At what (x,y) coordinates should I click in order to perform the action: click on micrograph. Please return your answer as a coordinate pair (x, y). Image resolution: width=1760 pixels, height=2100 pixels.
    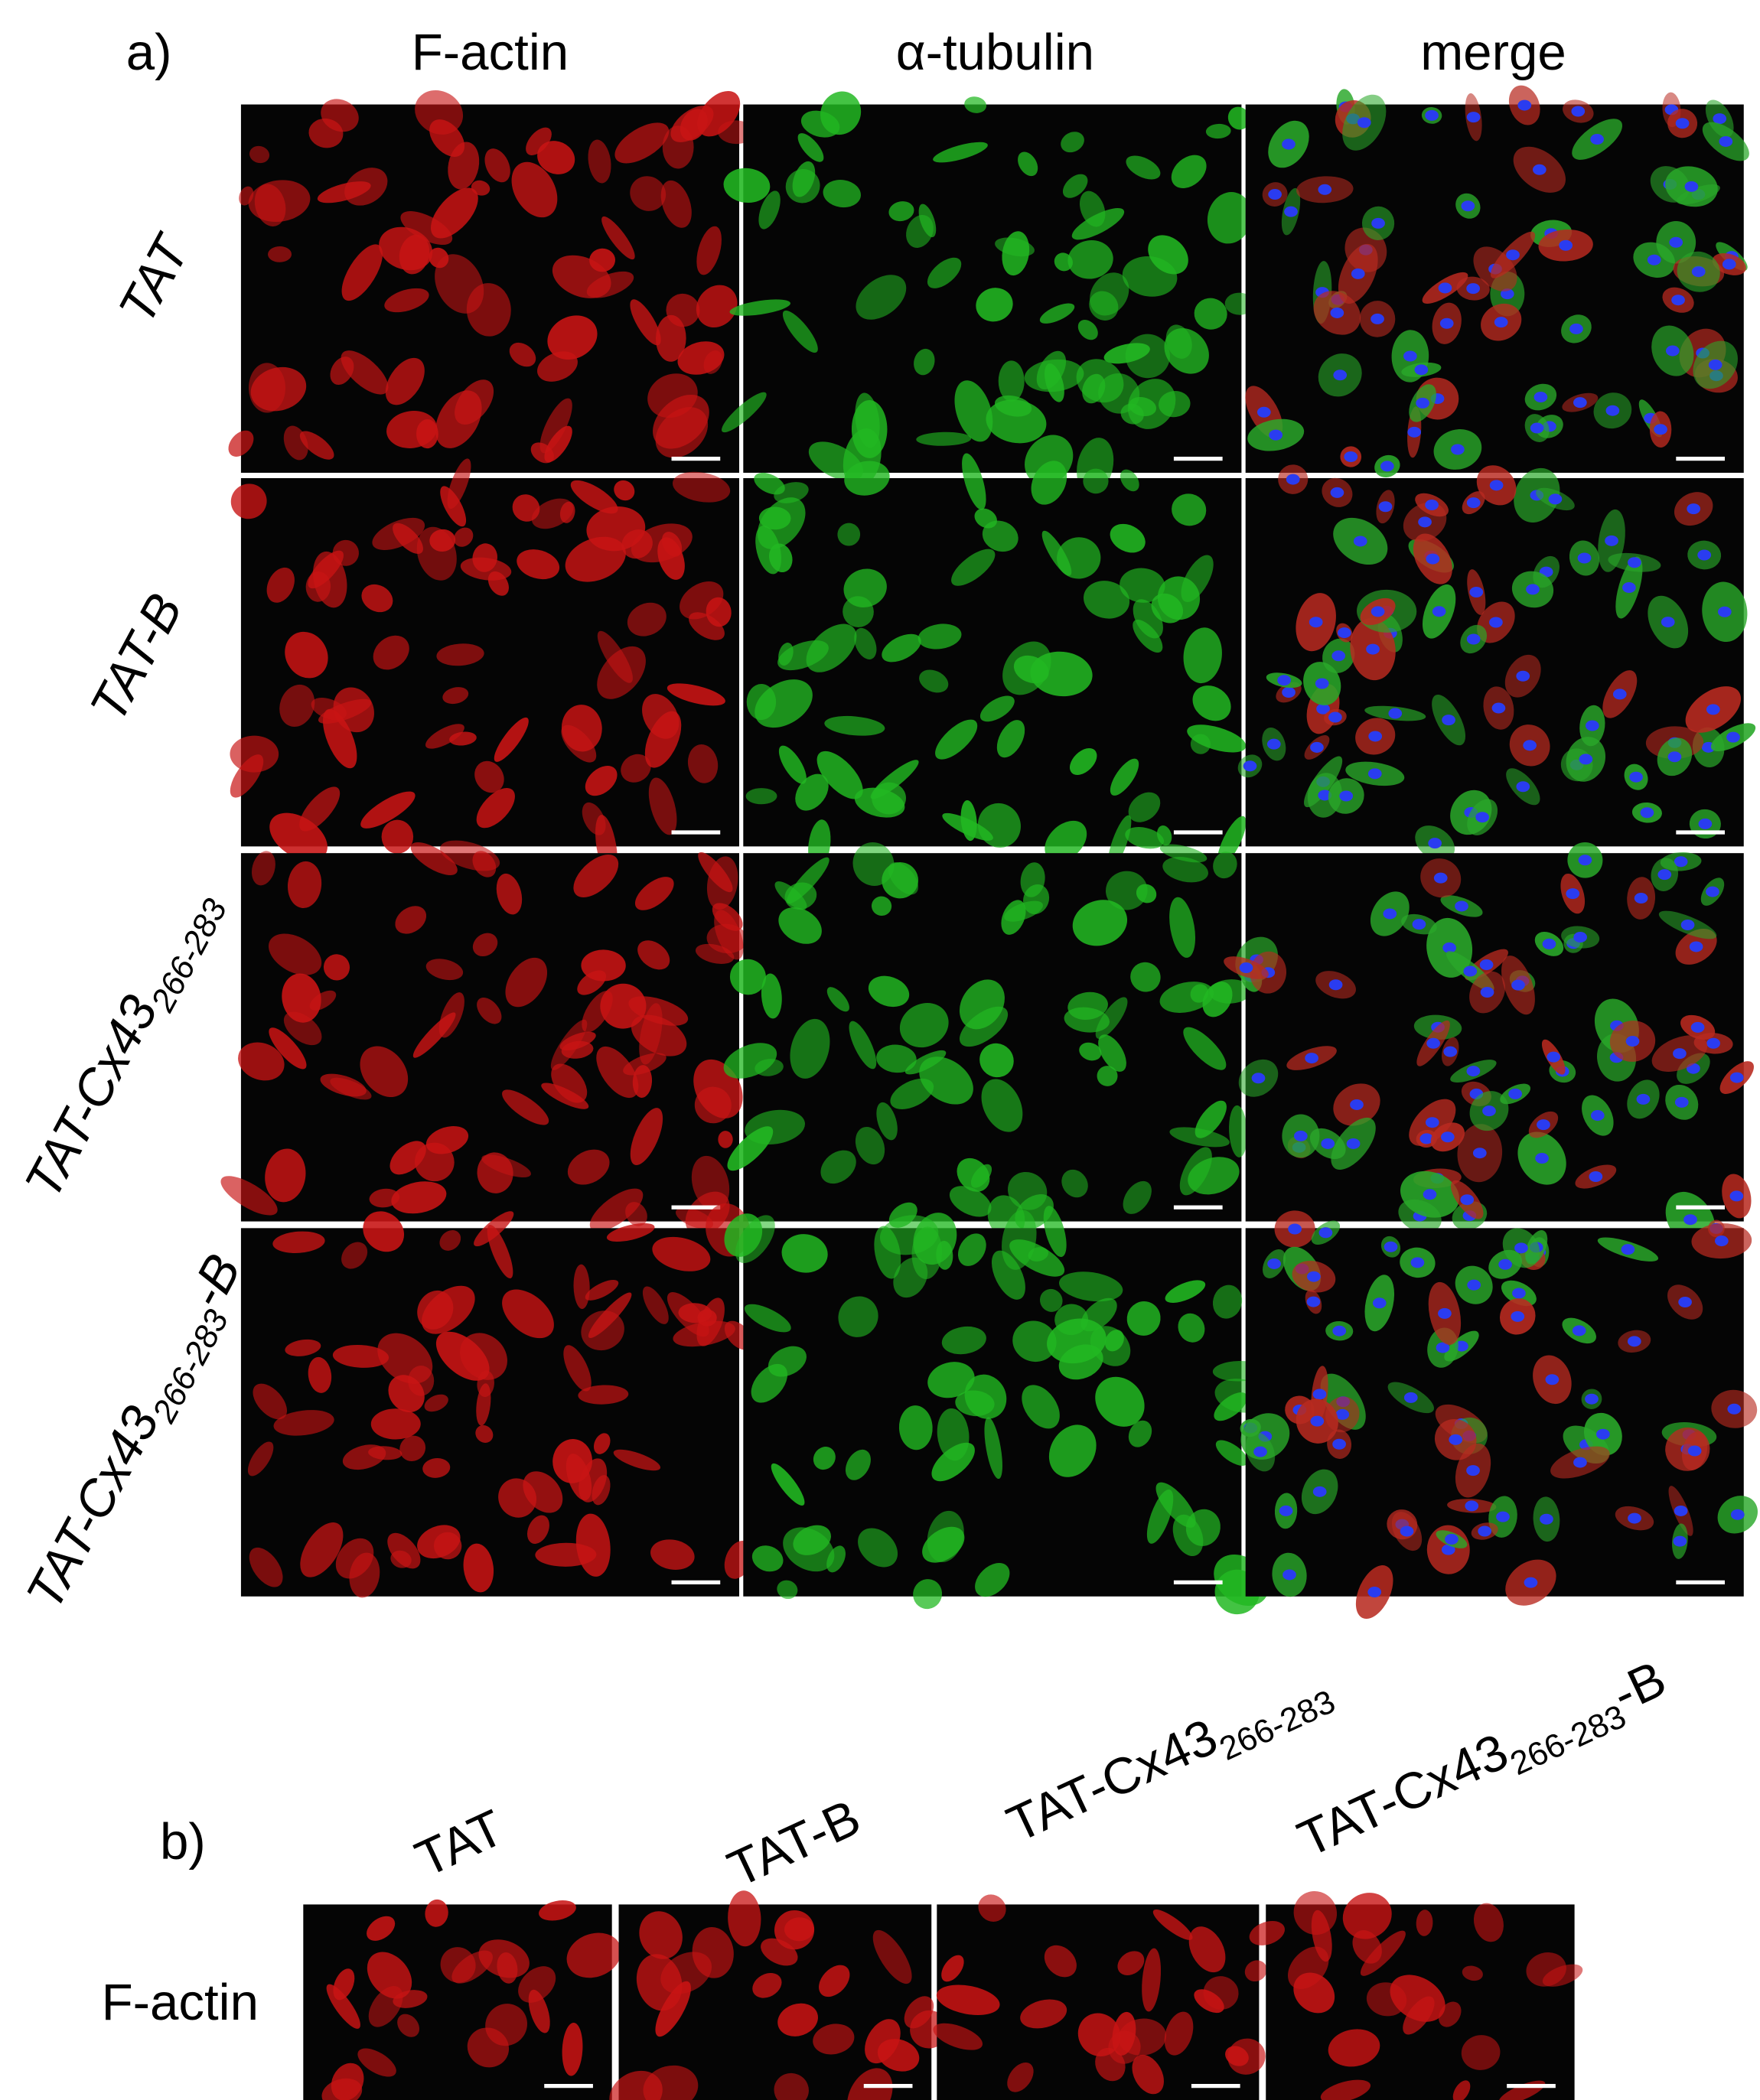
    Looking at the image, I should click on (496, 1400).